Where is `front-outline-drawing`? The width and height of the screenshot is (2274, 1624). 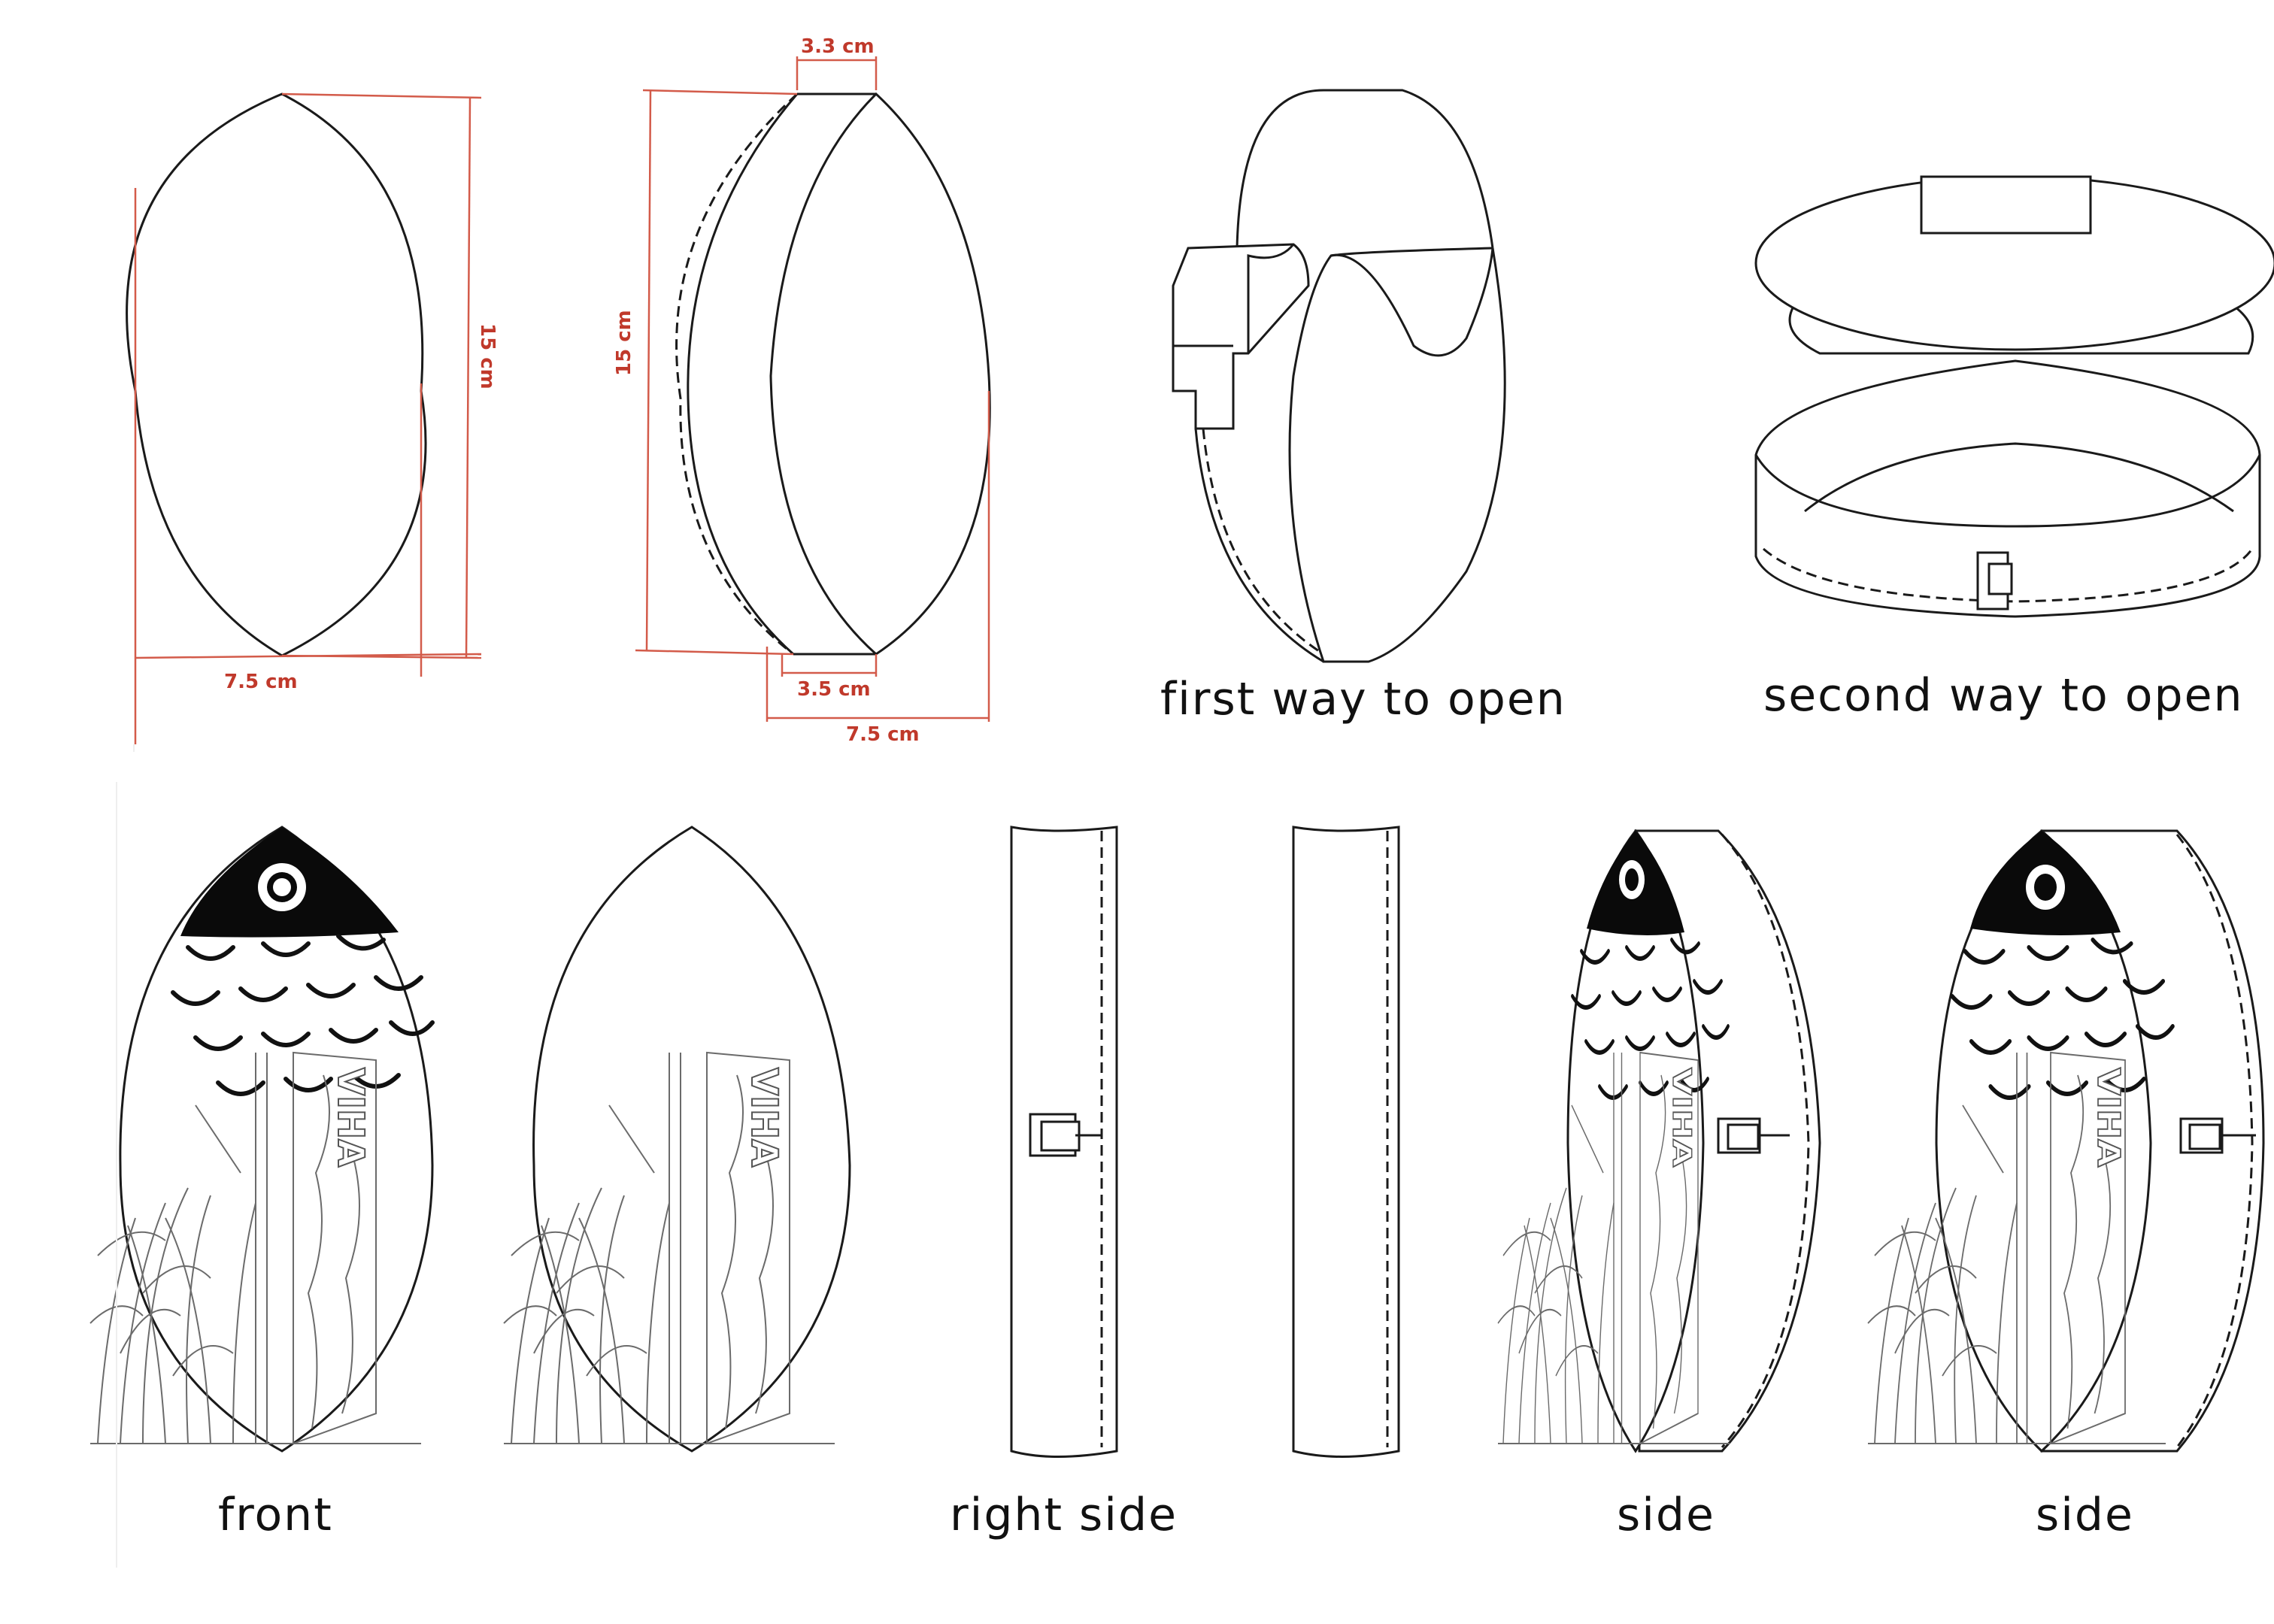 front-outline-drawing is located at coordinates (276, 374).